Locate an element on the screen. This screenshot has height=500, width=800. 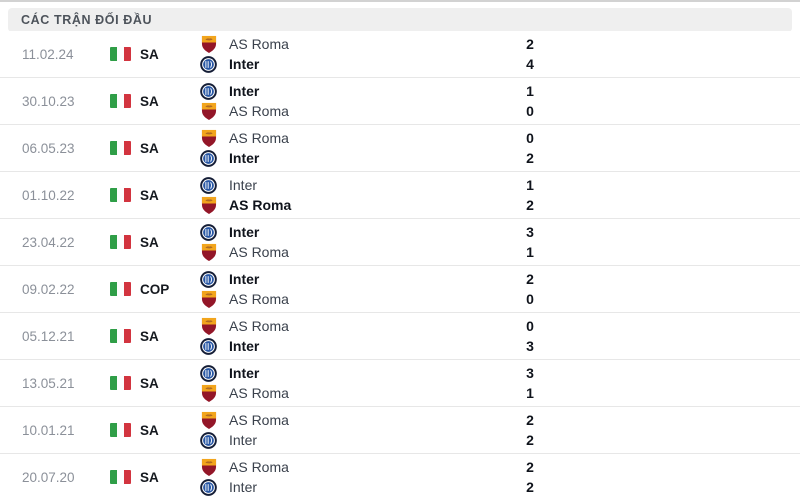
match-date: 20.07.20 is located at coordinates (48, 477).